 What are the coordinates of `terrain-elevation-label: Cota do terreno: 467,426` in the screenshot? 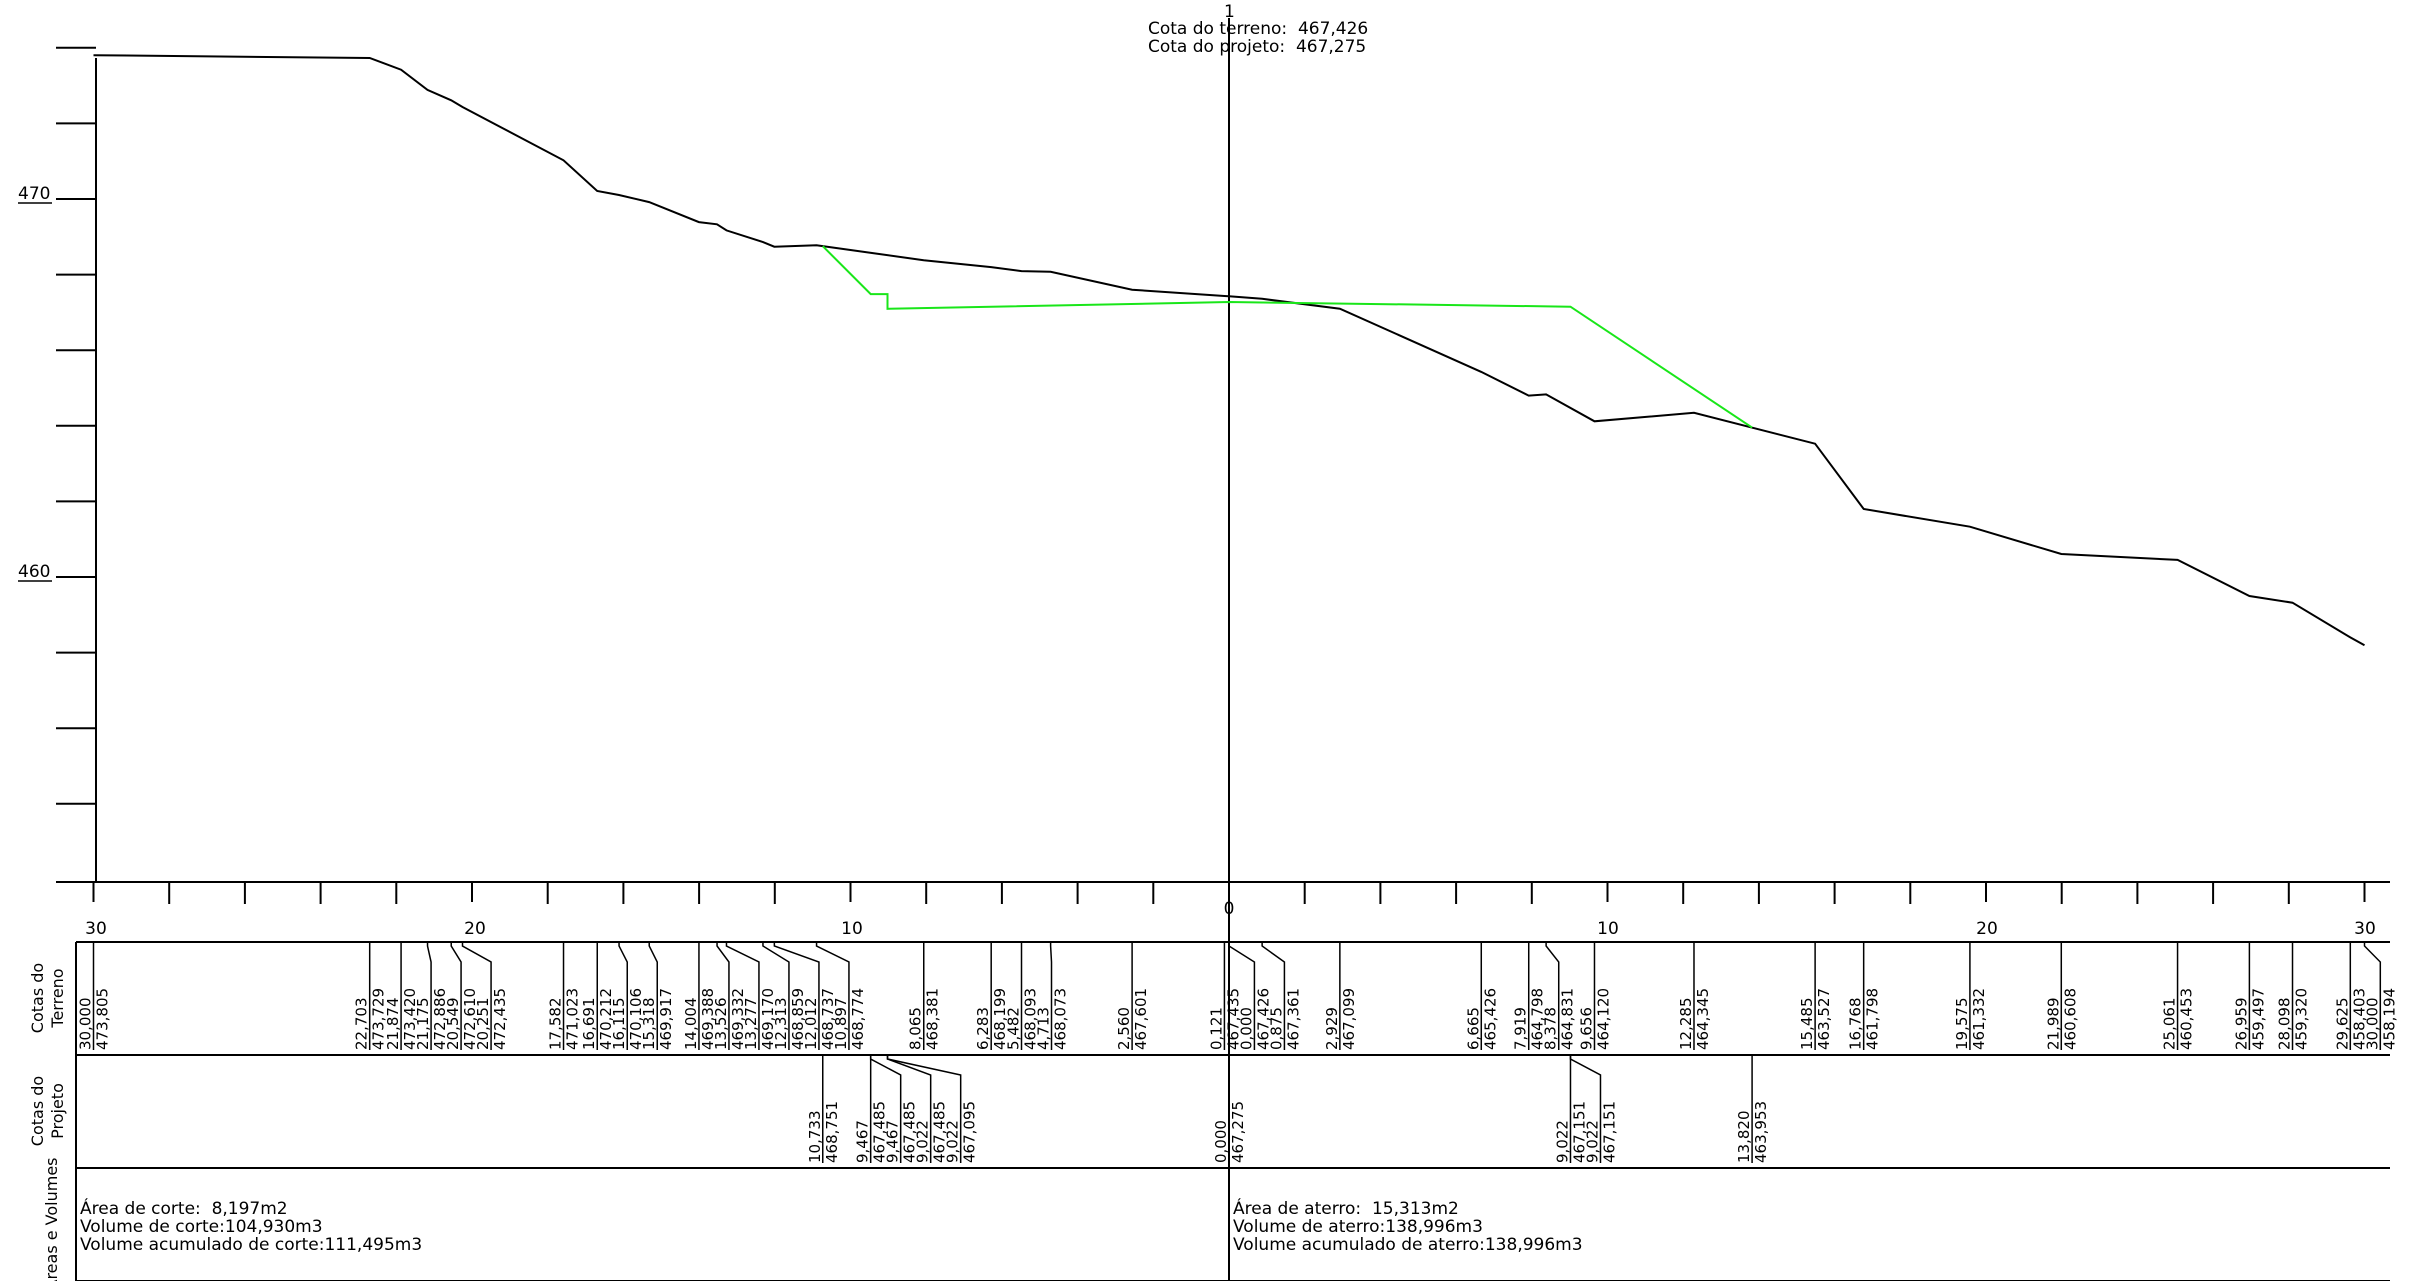 It's located at (1258, 29).